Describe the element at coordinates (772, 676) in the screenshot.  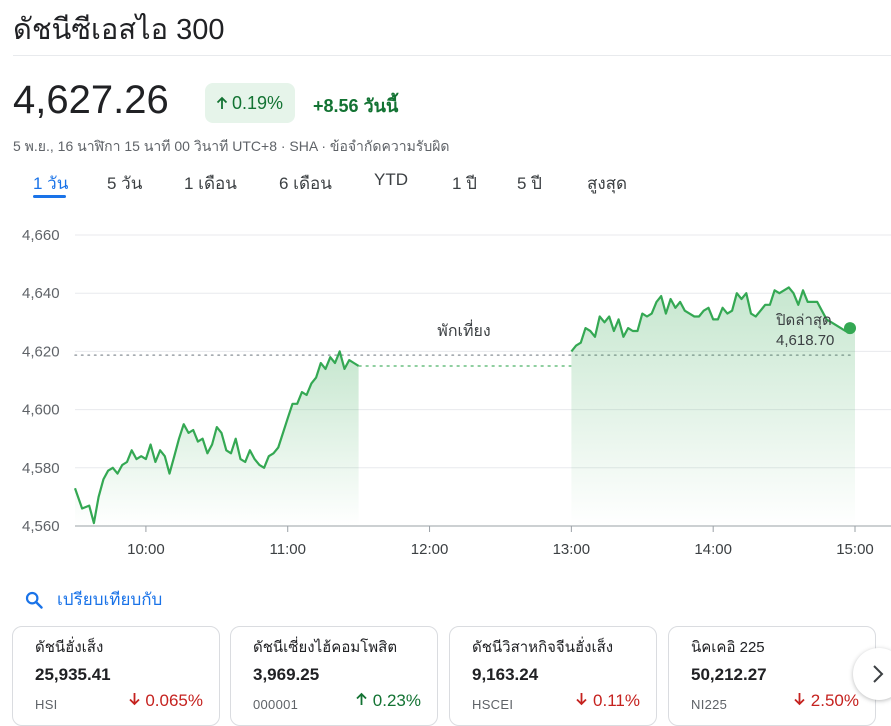
I see `related-index-card-nikkei: นิคเคอิ 225 50,212.27 NI225 2.50%` at that location.